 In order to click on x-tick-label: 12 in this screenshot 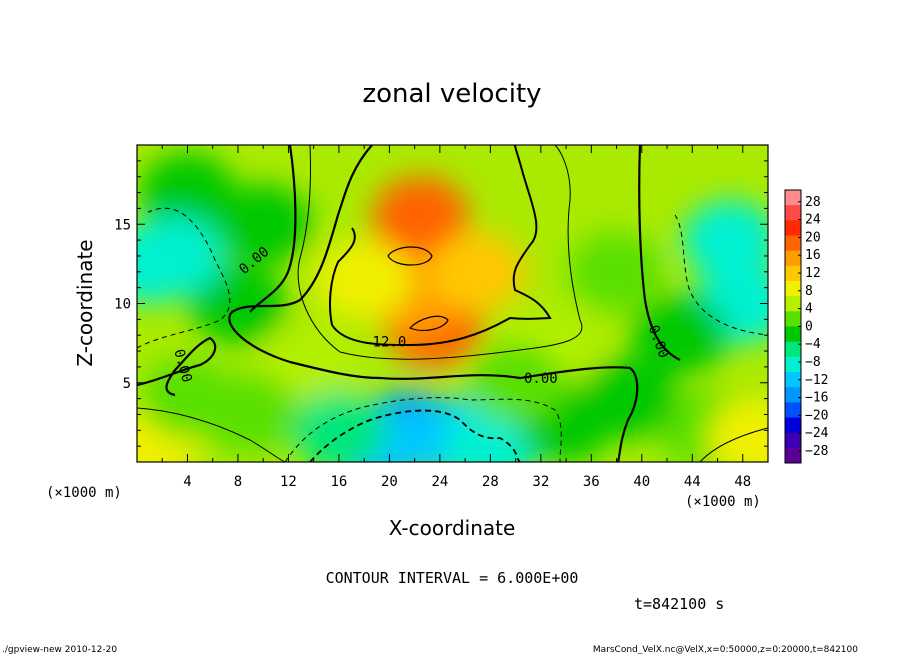, I will do `click(288, 482)`.